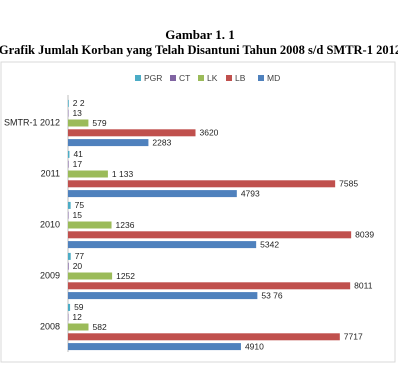  I want to click on category-label: 2010, so click(50, 224).